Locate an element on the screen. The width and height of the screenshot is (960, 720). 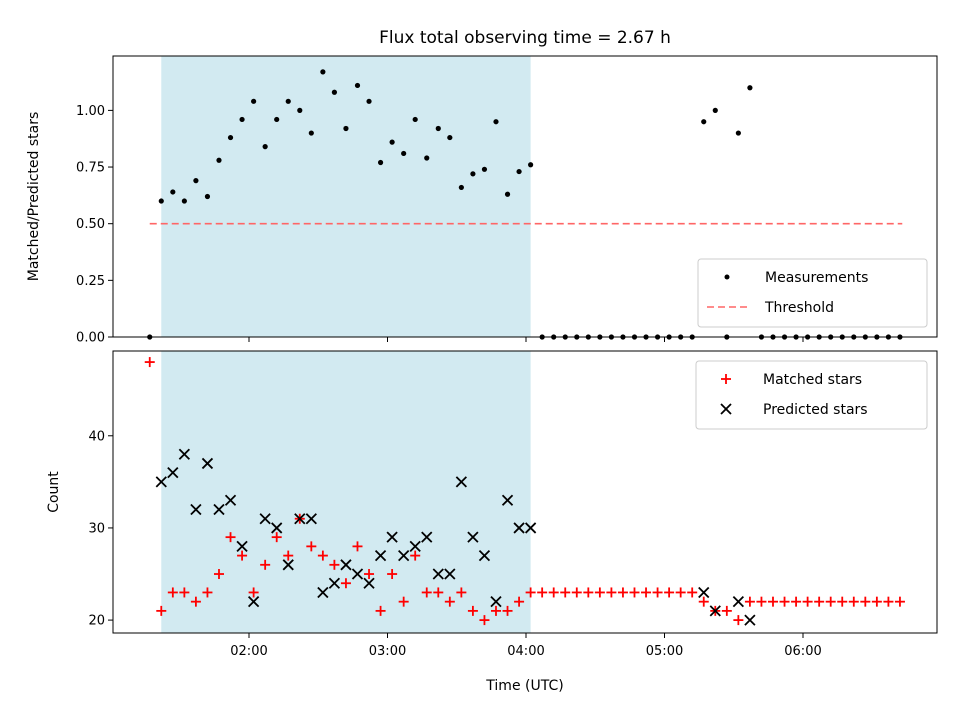
bottom-y-axis-label: Count is located at coordinates (54, 492).